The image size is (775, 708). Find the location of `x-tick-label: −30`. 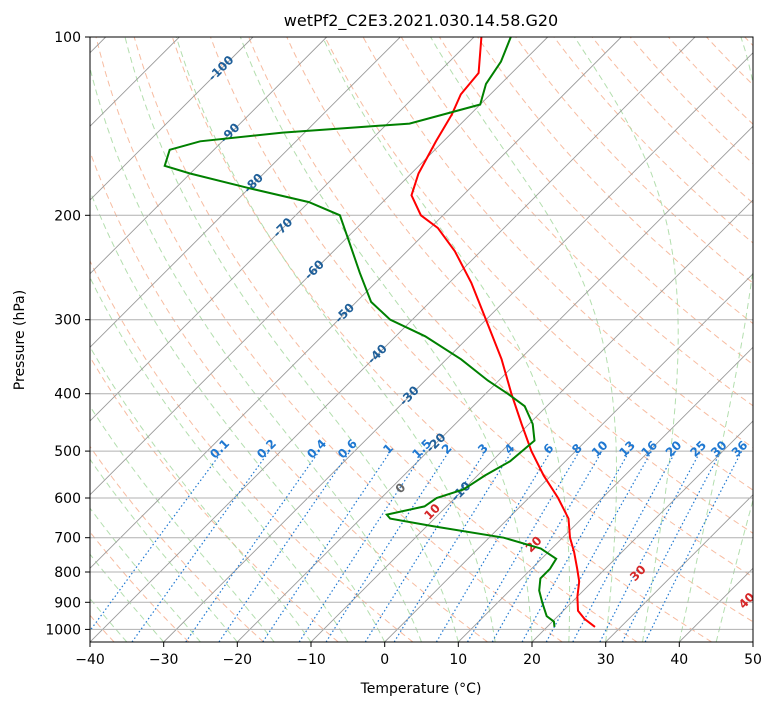

x-tick-label: −30 is located at coordinates (164, 660).